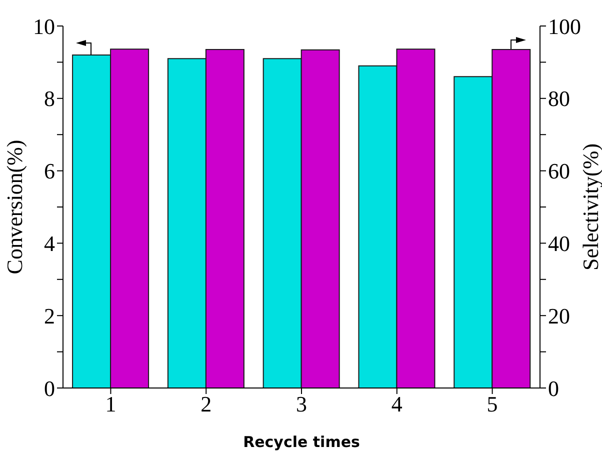 The image size is (602, 451). Describe the element at coordinates (206, 404) in the screenshot. I see `x-tick-label: 2` at that location.